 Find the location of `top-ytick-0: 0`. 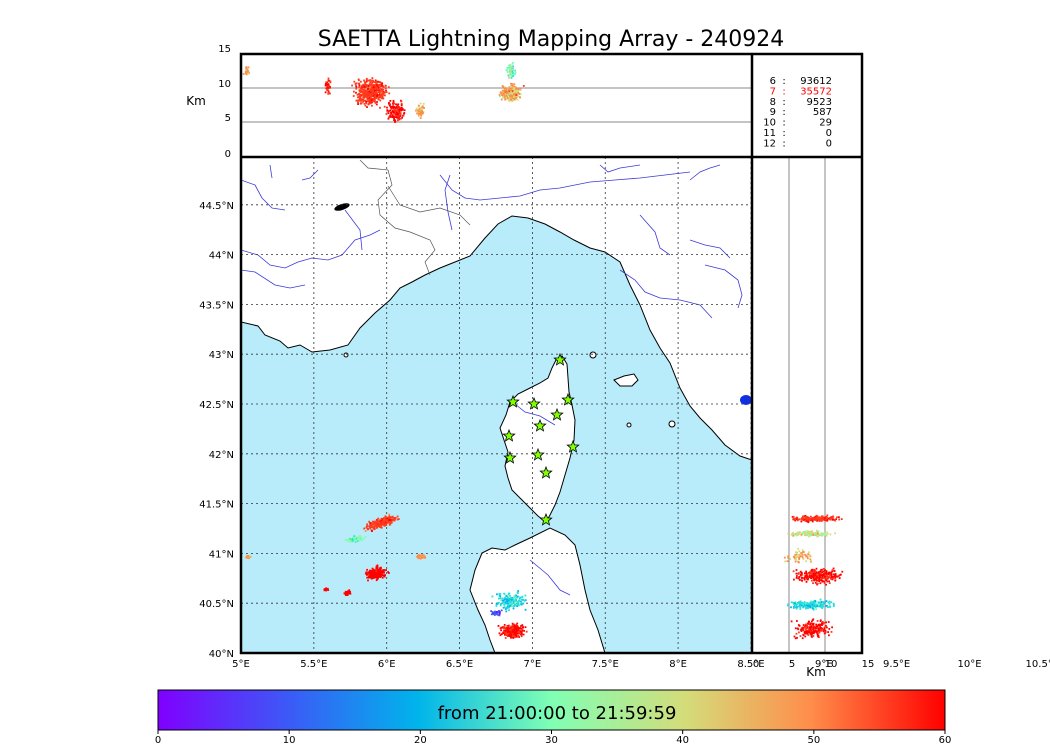

top-ytick-0: 0 is located at coordinates (228, 154).